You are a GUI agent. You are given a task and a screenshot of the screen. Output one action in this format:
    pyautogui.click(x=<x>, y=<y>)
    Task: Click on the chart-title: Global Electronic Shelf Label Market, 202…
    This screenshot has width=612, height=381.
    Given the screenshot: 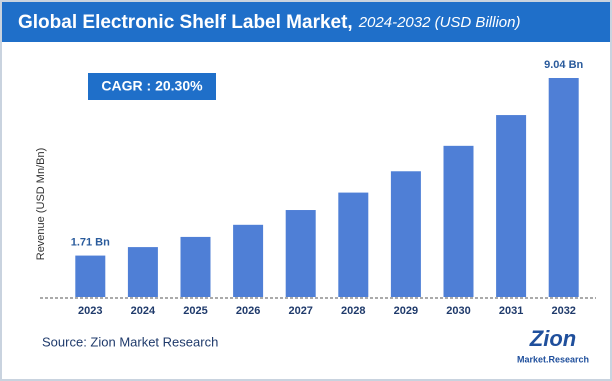 What is the action you would take?
    pyautogui.click(x=269, y=22)
    